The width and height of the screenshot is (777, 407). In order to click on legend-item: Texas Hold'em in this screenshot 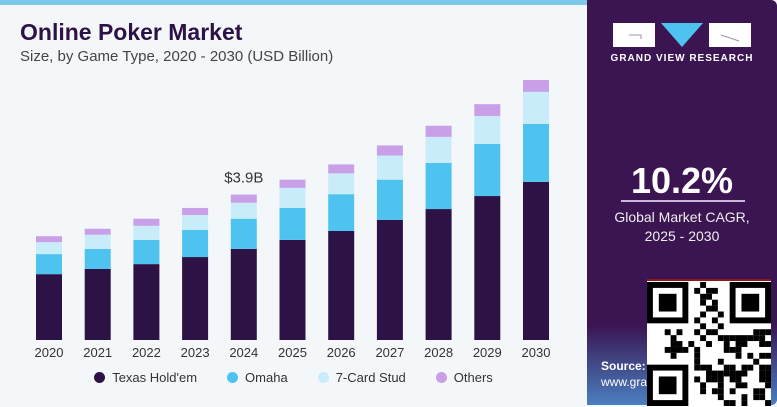, I will do `click(145, 377)`.